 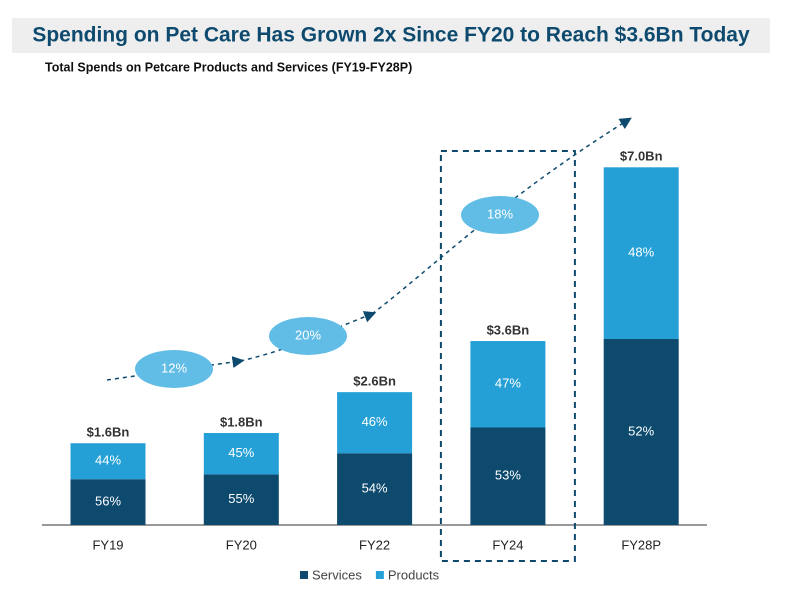 I want to click on highlight-box, so click(x=507, y=356).